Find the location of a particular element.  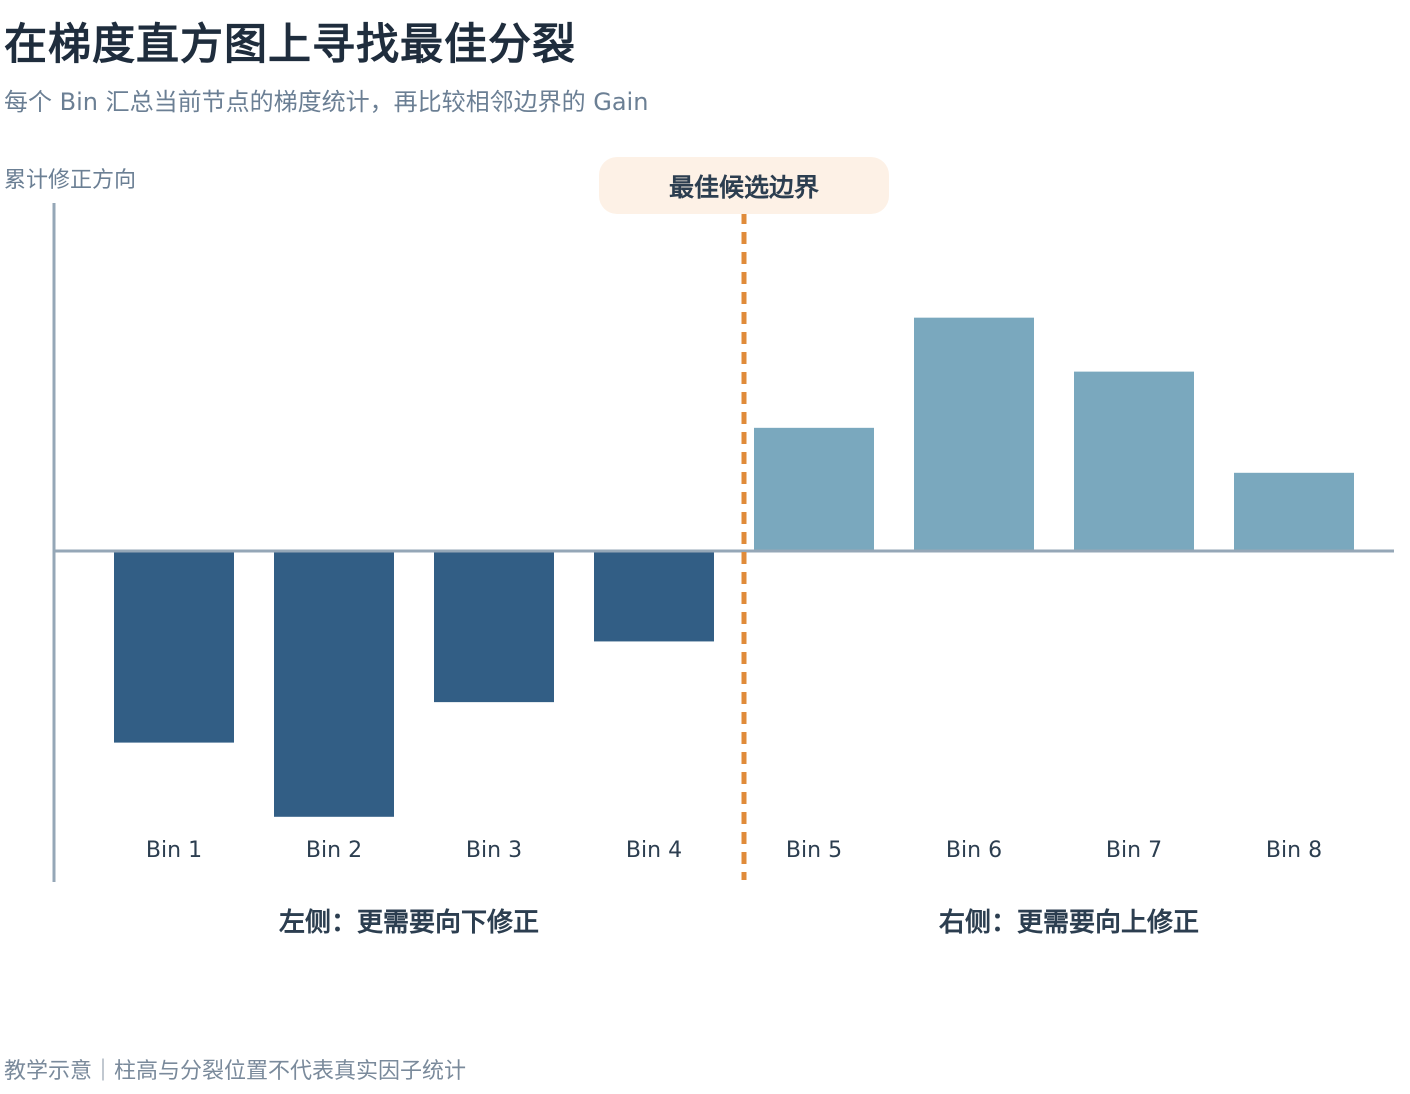

split-callout-box is located at coordinates (744, 185).